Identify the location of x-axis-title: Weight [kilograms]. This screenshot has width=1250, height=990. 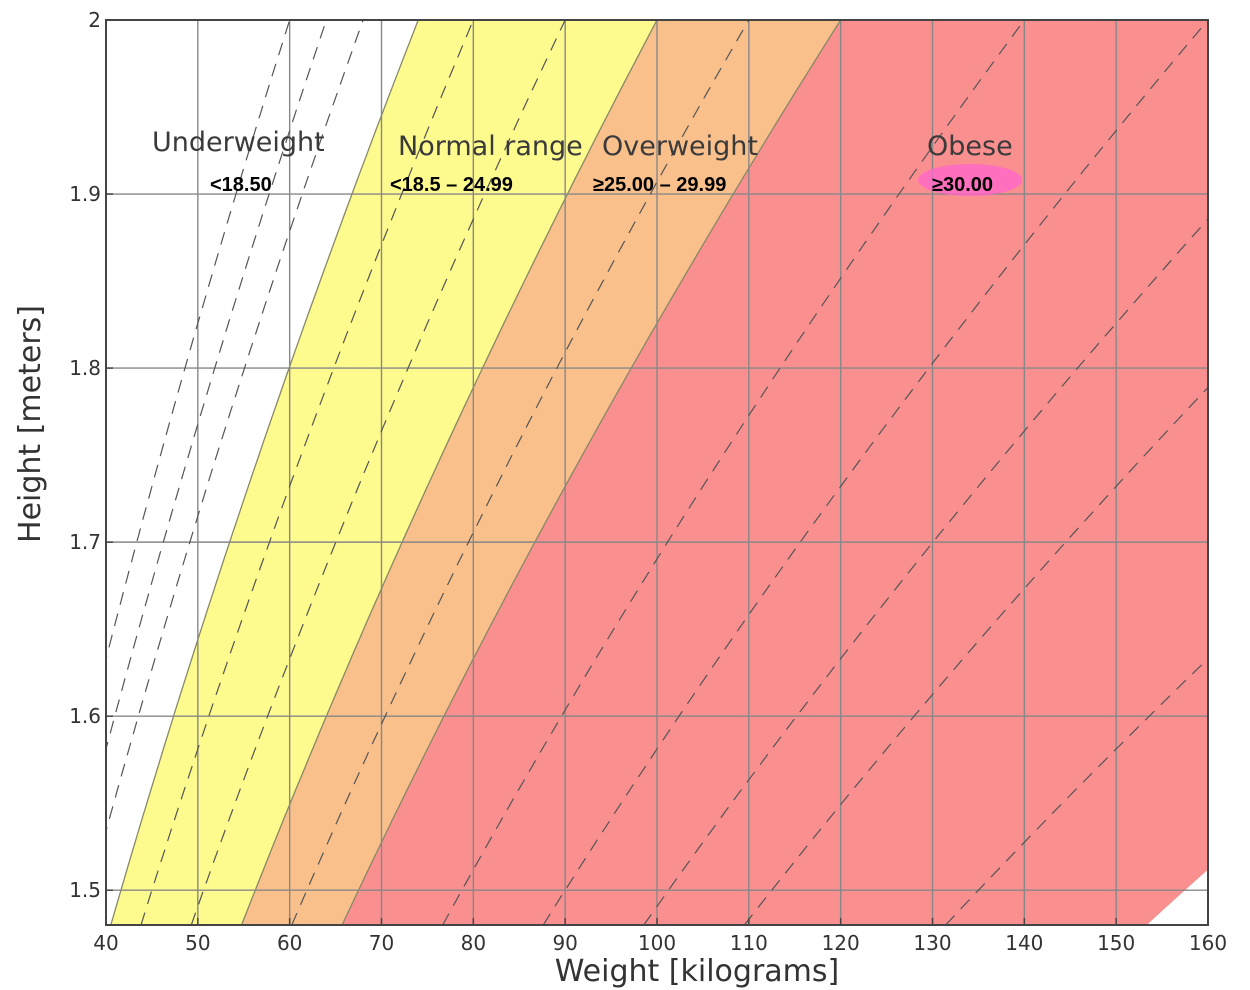
(697, 971).